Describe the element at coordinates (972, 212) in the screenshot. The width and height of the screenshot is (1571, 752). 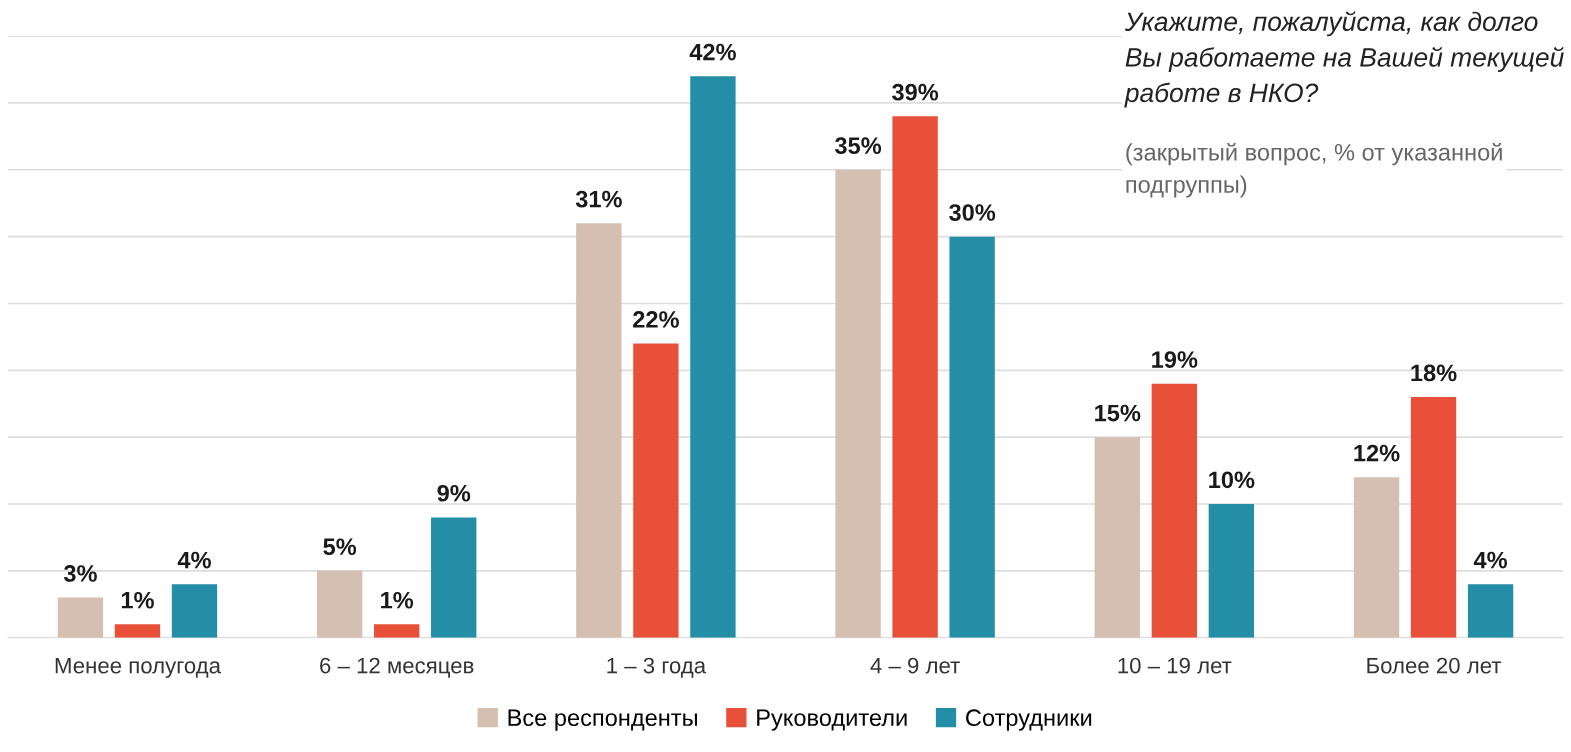
I see `data-label: 30%` at that location.